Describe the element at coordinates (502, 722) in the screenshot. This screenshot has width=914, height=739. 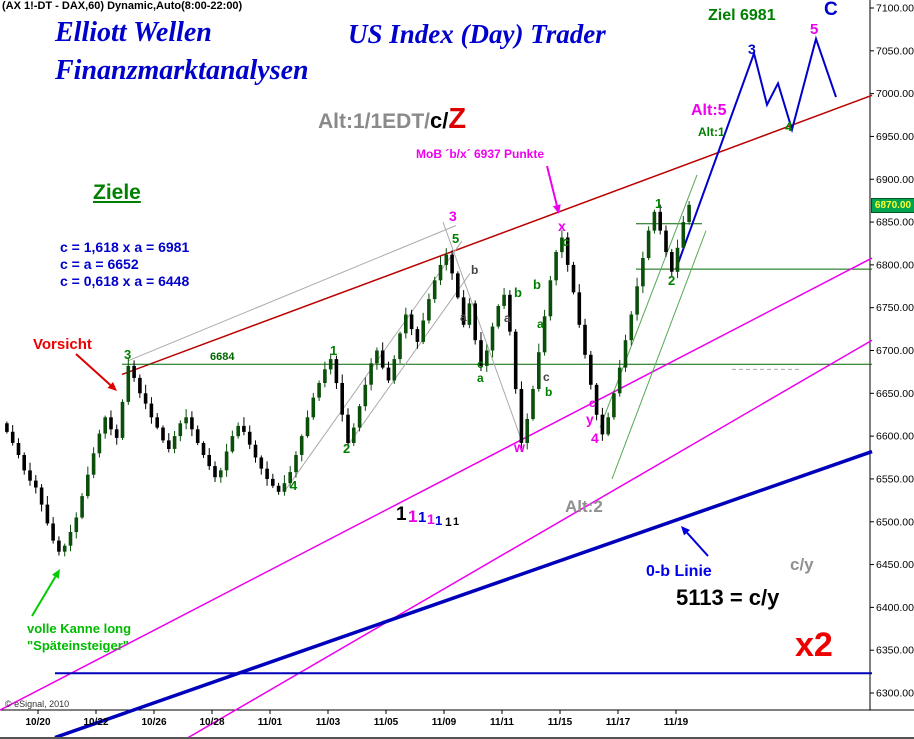
I see `svg-text: 11/11` at that location.